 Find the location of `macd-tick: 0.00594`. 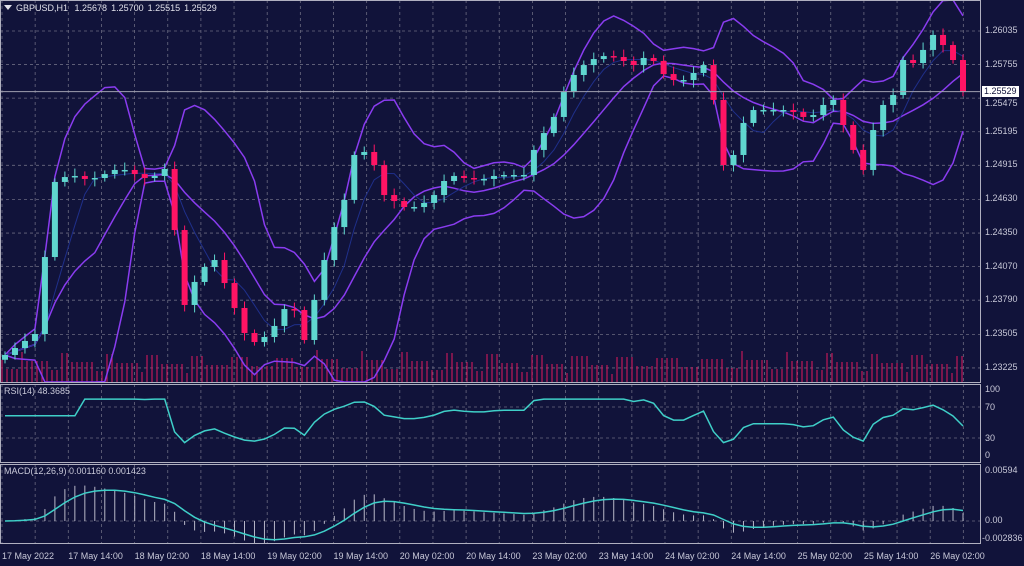

macd-tick: 0.00594 is located at coordinates (1001, 470).